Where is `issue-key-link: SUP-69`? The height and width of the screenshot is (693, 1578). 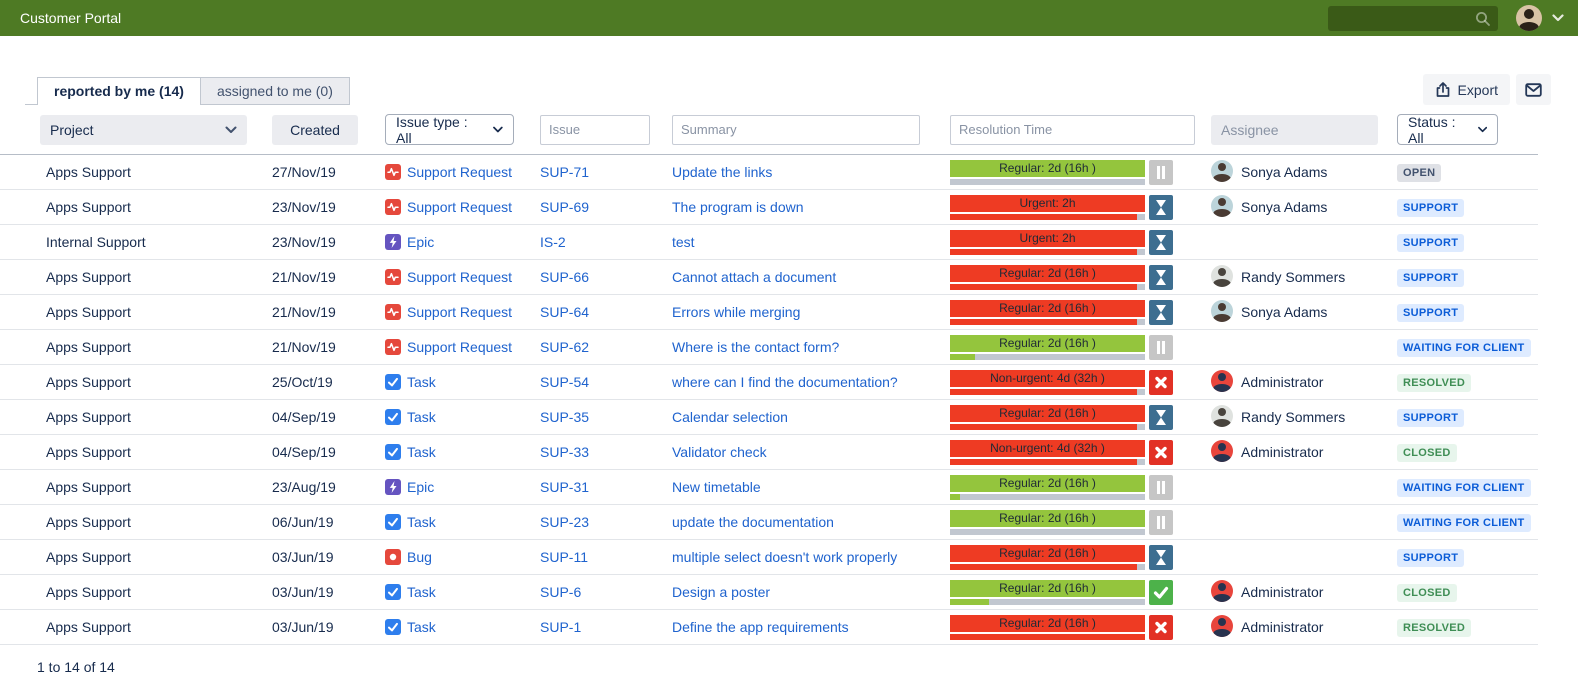 issue-key-link: SUP-69 is located at coordinates (565, 207).